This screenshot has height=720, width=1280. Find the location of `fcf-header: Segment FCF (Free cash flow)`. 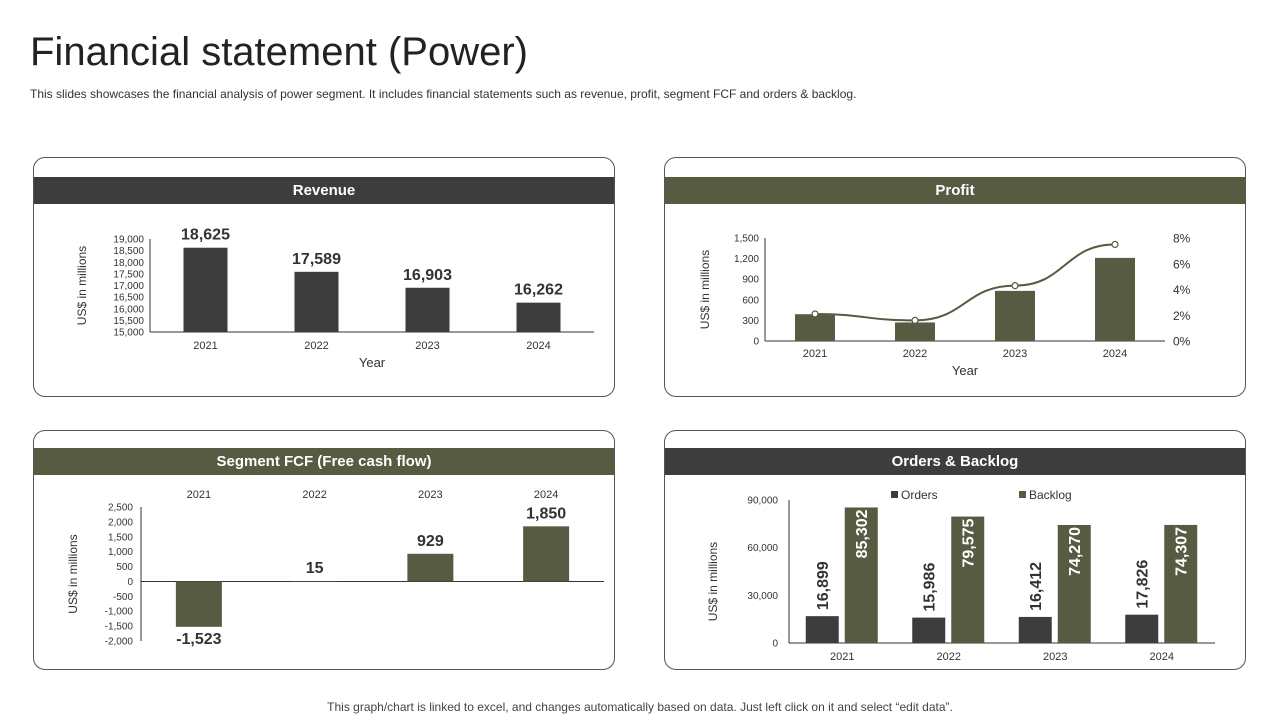

fcf-header: Segment FCF (Free cash flow) is located at coordinates (324, 461).